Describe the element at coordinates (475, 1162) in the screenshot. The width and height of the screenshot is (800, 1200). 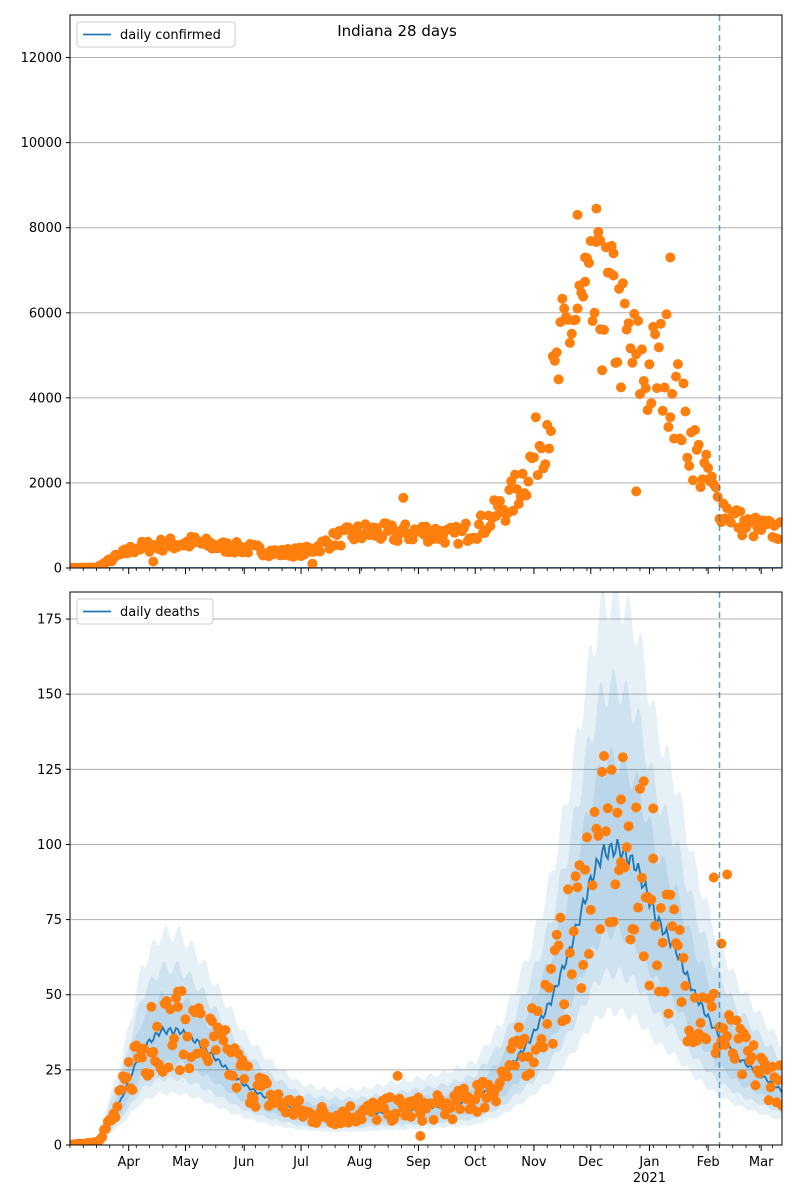
I see `month-tick-label: Oct` at that location.